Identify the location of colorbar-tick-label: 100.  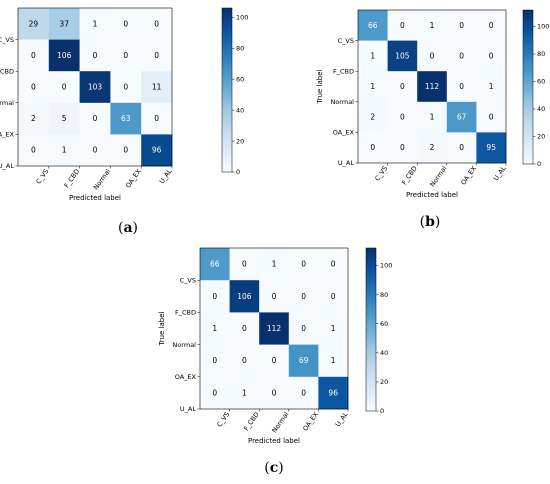
(242, 17).